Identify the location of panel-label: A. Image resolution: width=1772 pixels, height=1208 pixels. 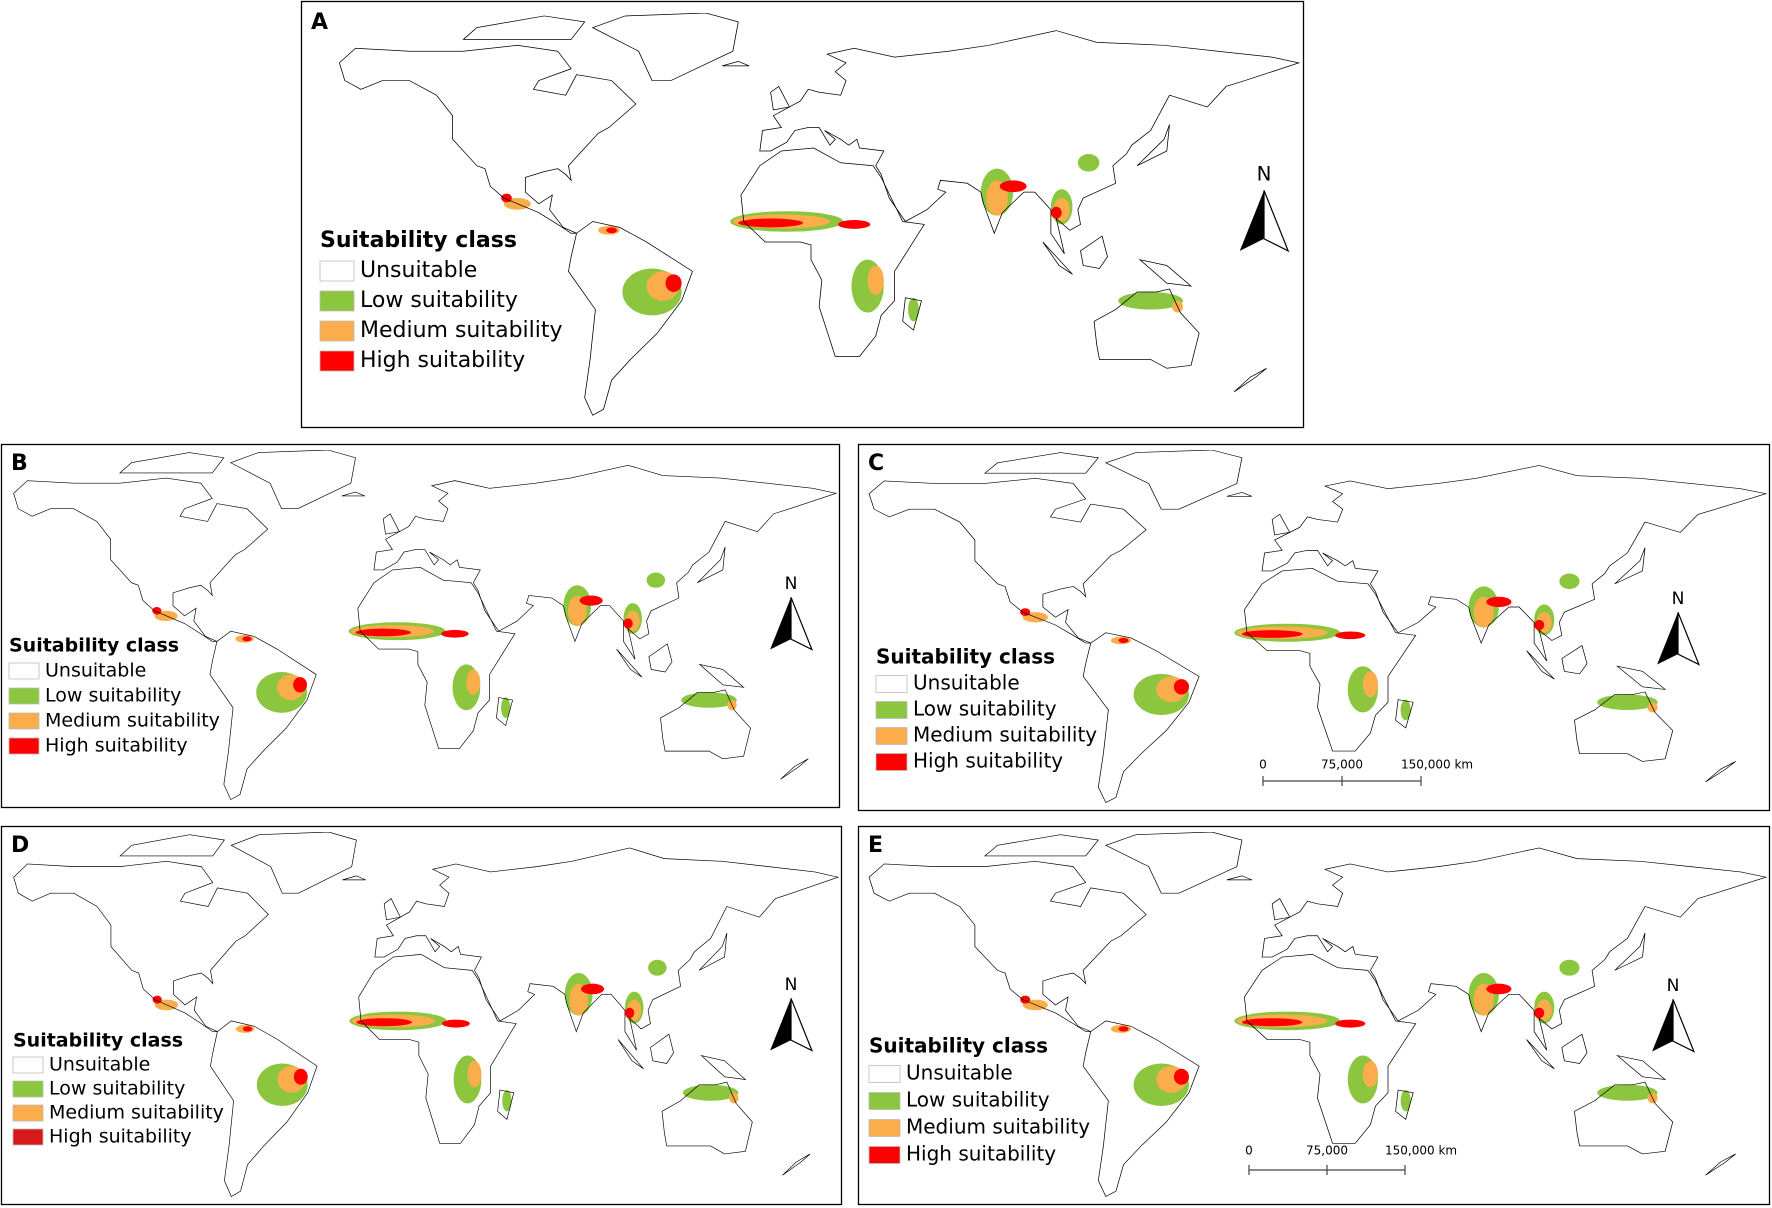
(319, 22).